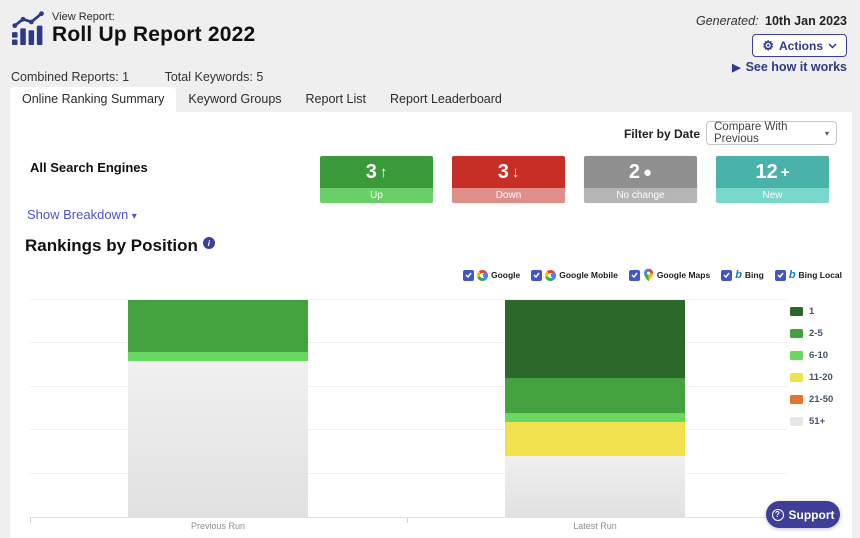 The width and height of the screenshot is (860, 538). I want to click on summary-card-down: 3 ↓ Down, so click(508, 179).